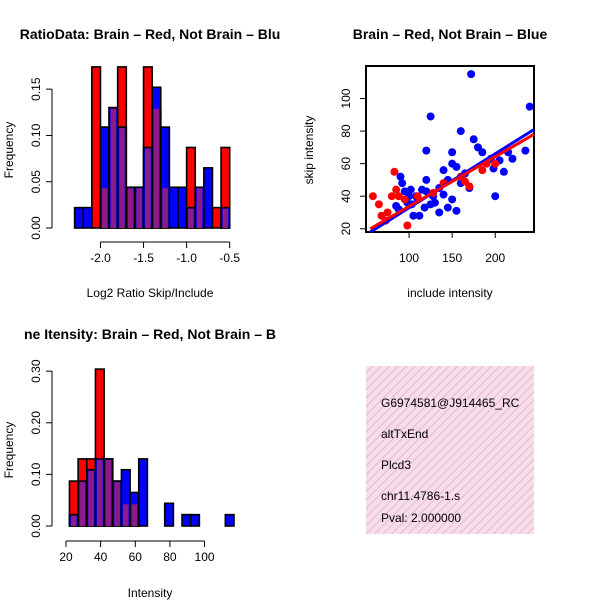 Image resolution: width=600 pixels, height=600 pixels. I want to click on ratio-histogram-x-tick-label: -1.5, so click(143, 258).